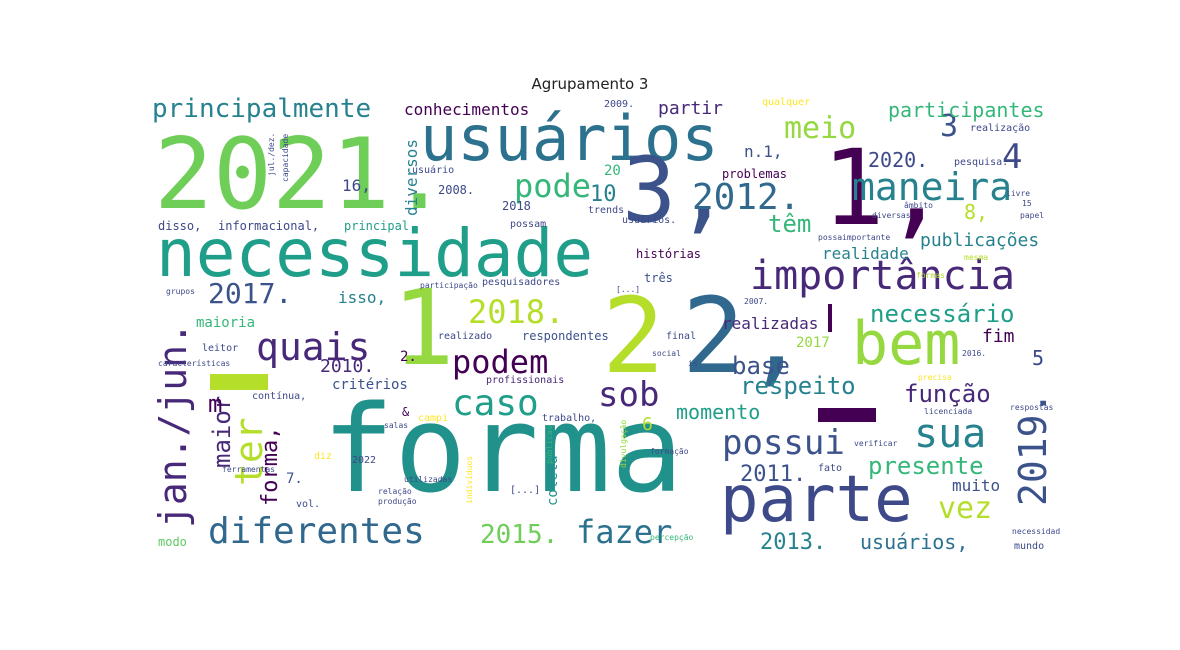 The height and width of the screenshot is (650, 1180). What do you see at coordinates (313, 347) in the screenshot?
I see `cloud-word: quais` at bounding box center [313, 347].